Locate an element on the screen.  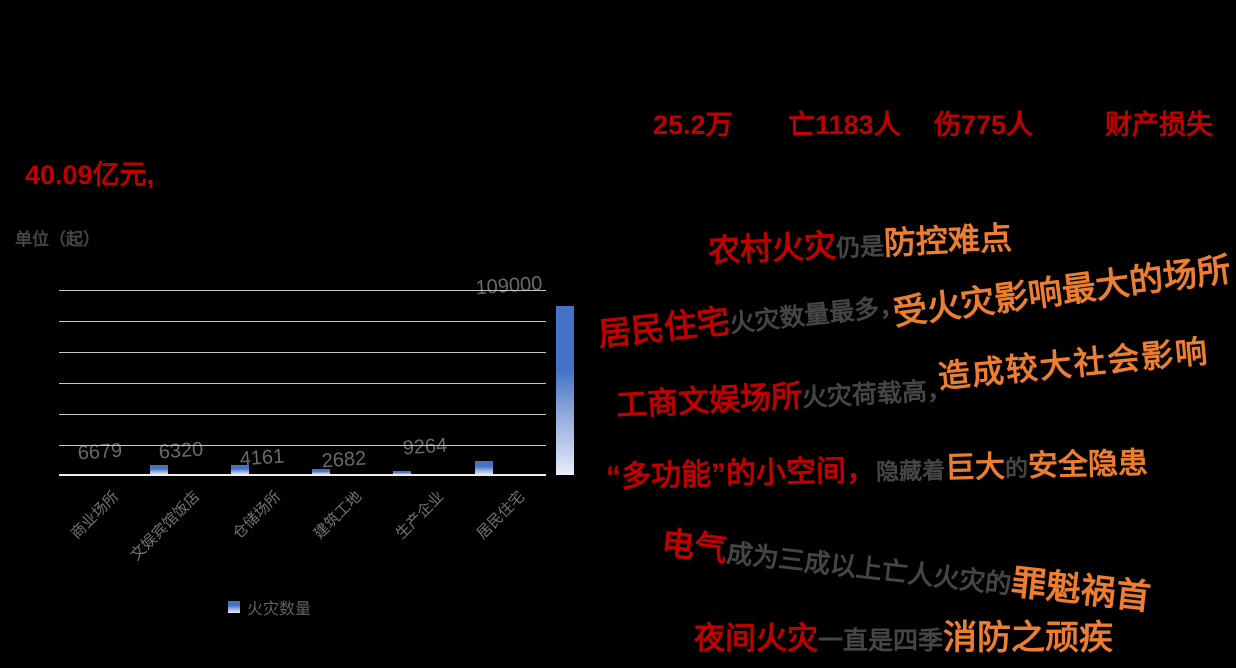
insight-keyword-orange: 巨大 is located at coordinates (975, 468).